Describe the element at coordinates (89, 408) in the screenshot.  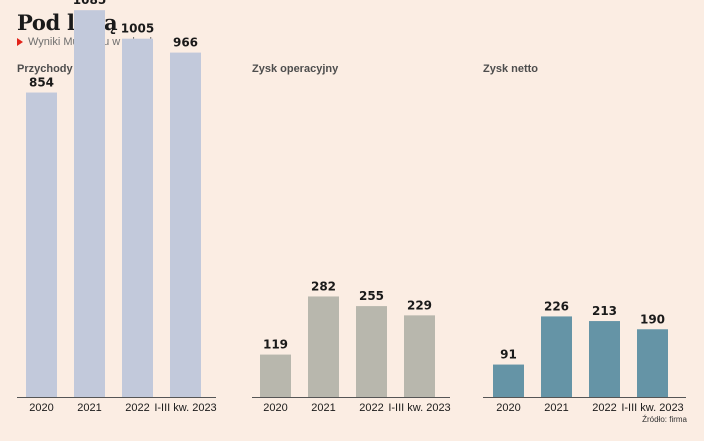
I see `tick-label-revenue-1: 2021` at that location.